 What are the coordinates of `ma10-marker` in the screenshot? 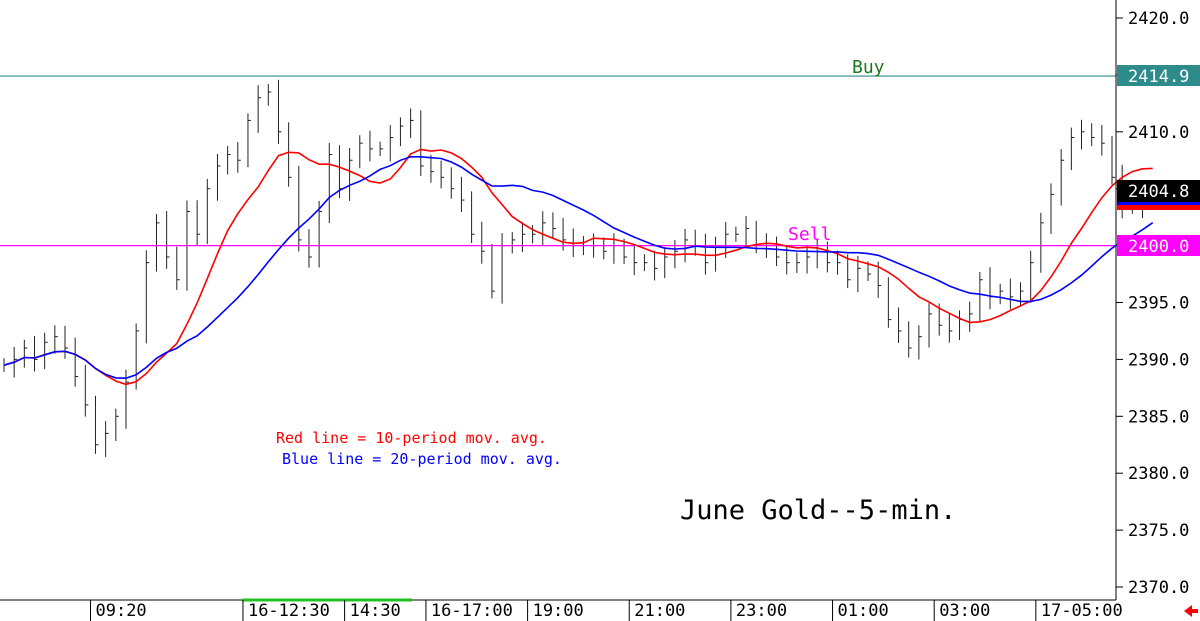 It's located at (1158, 207).